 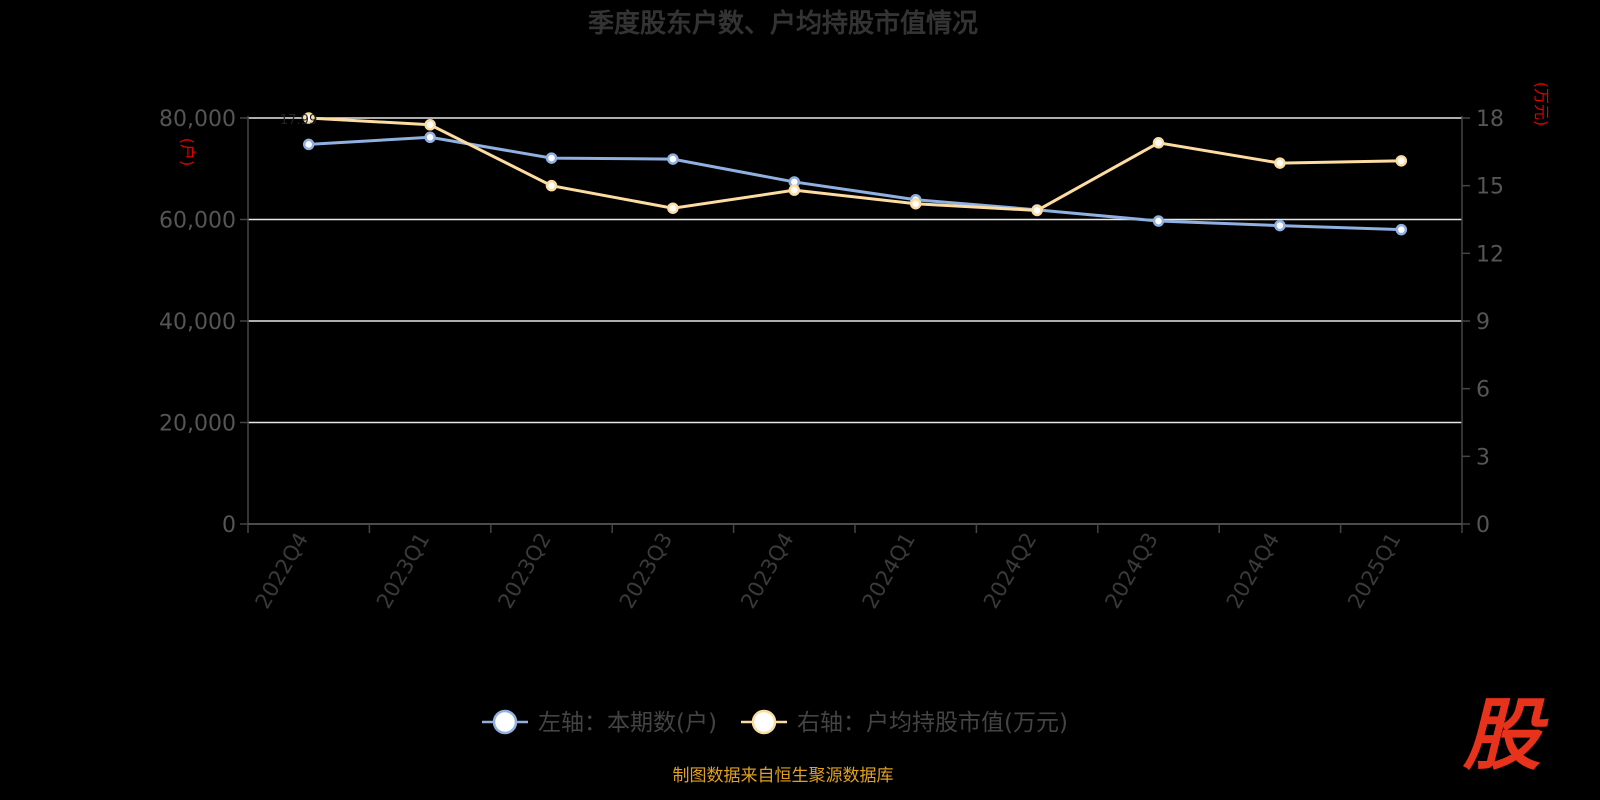 What do you see at coordinates (197, 424) in the screenshot?
I see `left-tick-label: 20,000` at bounding box center [197, 424].